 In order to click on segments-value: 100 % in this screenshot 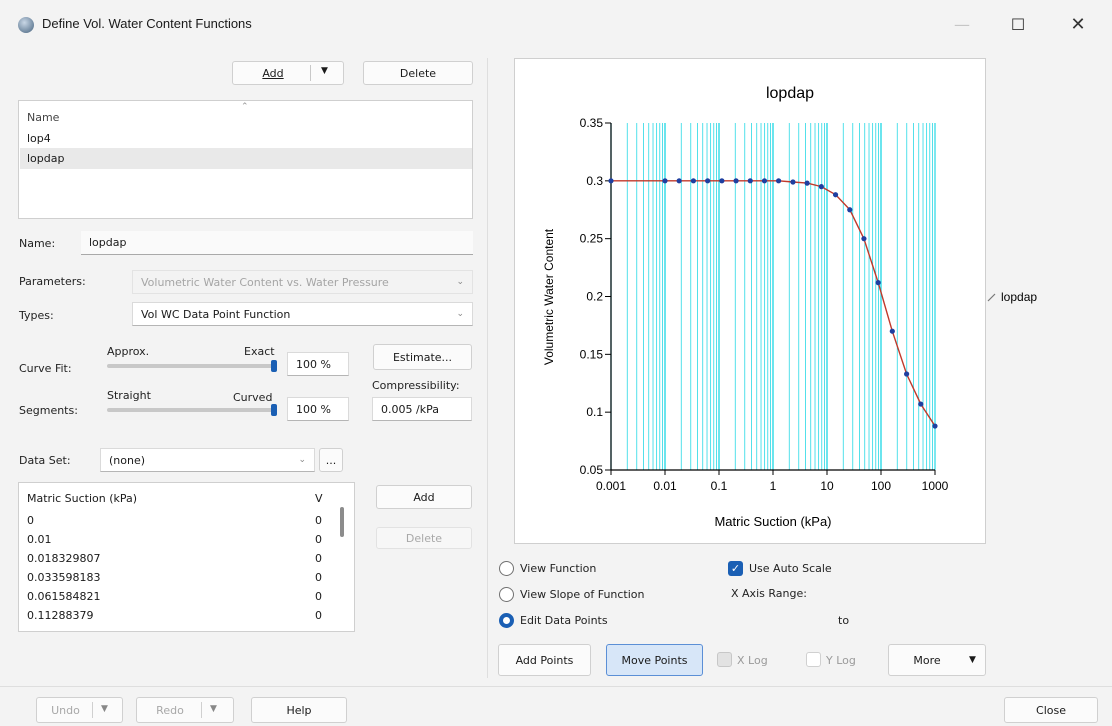, I will do `click(313, 409)`.